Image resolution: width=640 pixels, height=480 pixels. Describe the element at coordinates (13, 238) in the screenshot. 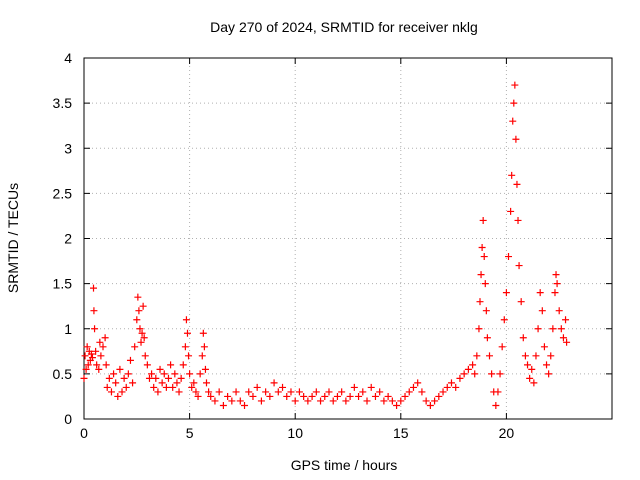

I see `y-axis-label: SRMTID / TECUs` at that location.